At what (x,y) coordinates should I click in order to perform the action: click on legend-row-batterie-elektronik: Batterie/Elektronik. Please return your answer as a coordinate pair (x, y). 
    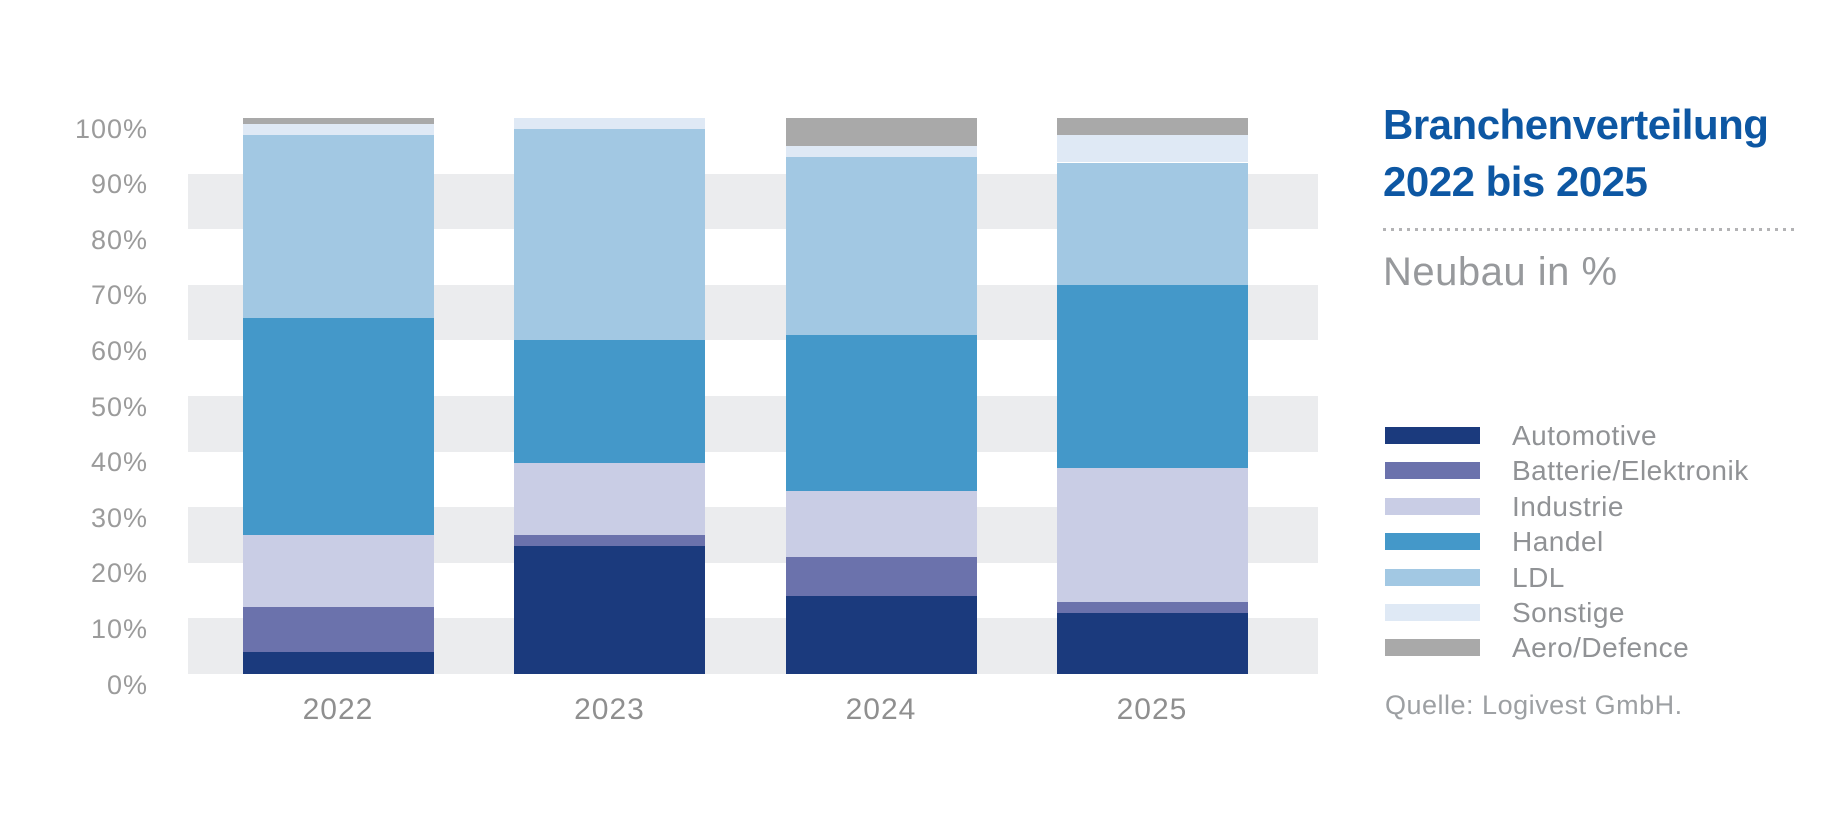
    Looking at the image, I should click on (1595, 470).